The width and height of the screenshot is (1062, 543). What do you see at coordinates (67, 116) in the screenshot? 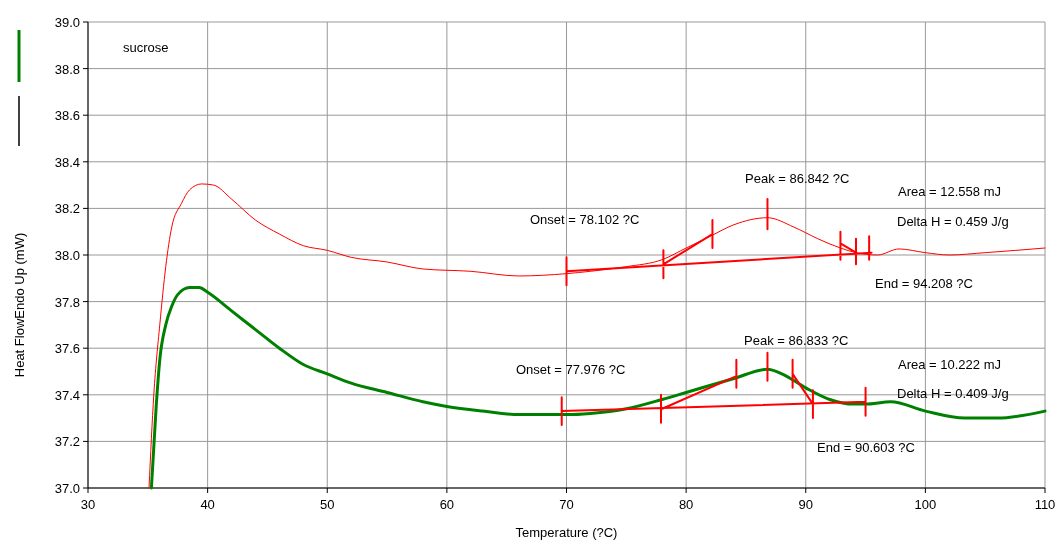
I see `y-tick-label: 38.6` at bounding box center [67, 116].